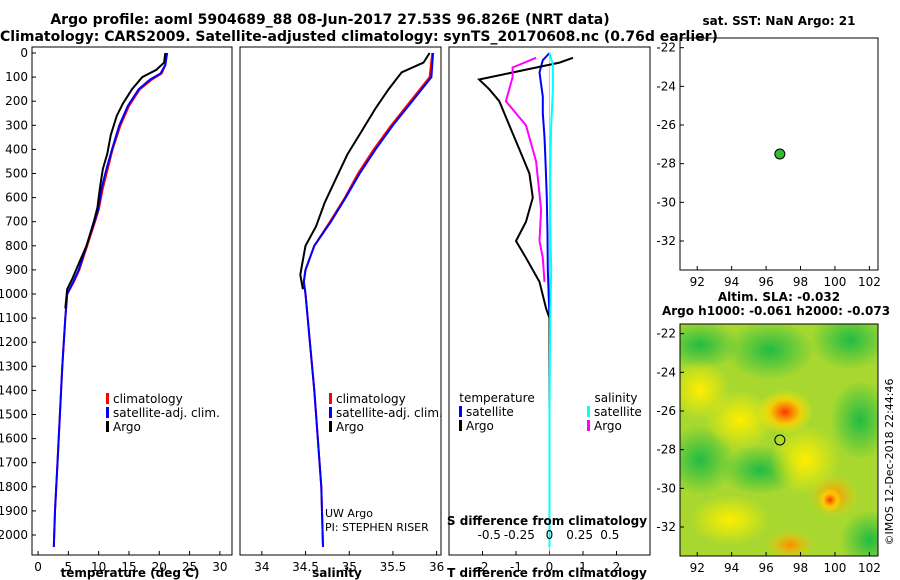  What do you see at coordinates (14, 463) in the screenshot?
I see `depth-tick-label: 1700` at bounding box center [14, 463].